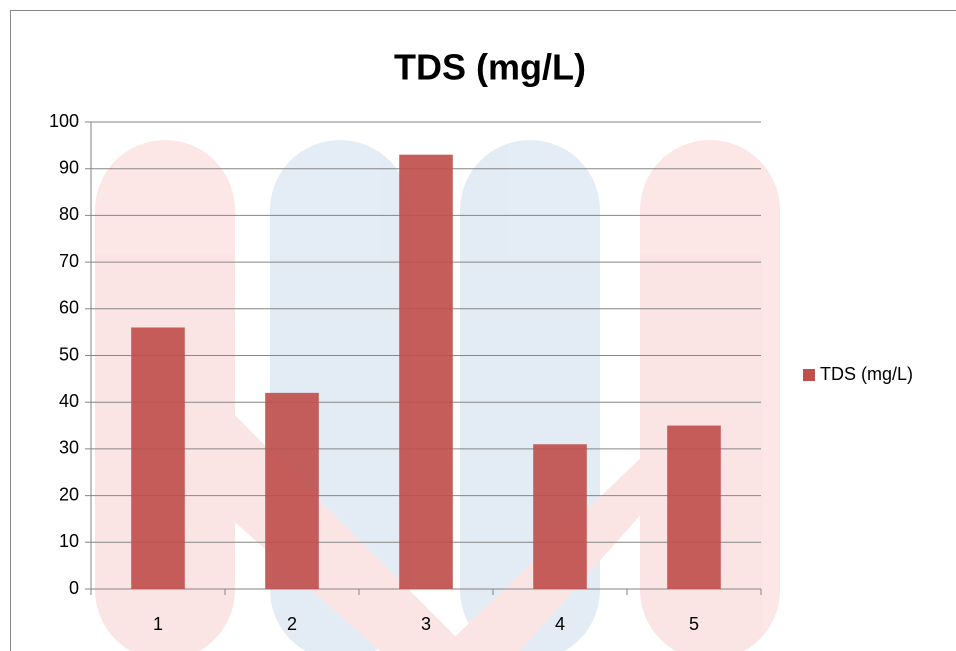 This screenshot has height=651, width=956. What do you see at coordinates (490, 67) in the screenshot?
I see `chart-title: TDS (mg/L)` at bounding box center [490, 67].